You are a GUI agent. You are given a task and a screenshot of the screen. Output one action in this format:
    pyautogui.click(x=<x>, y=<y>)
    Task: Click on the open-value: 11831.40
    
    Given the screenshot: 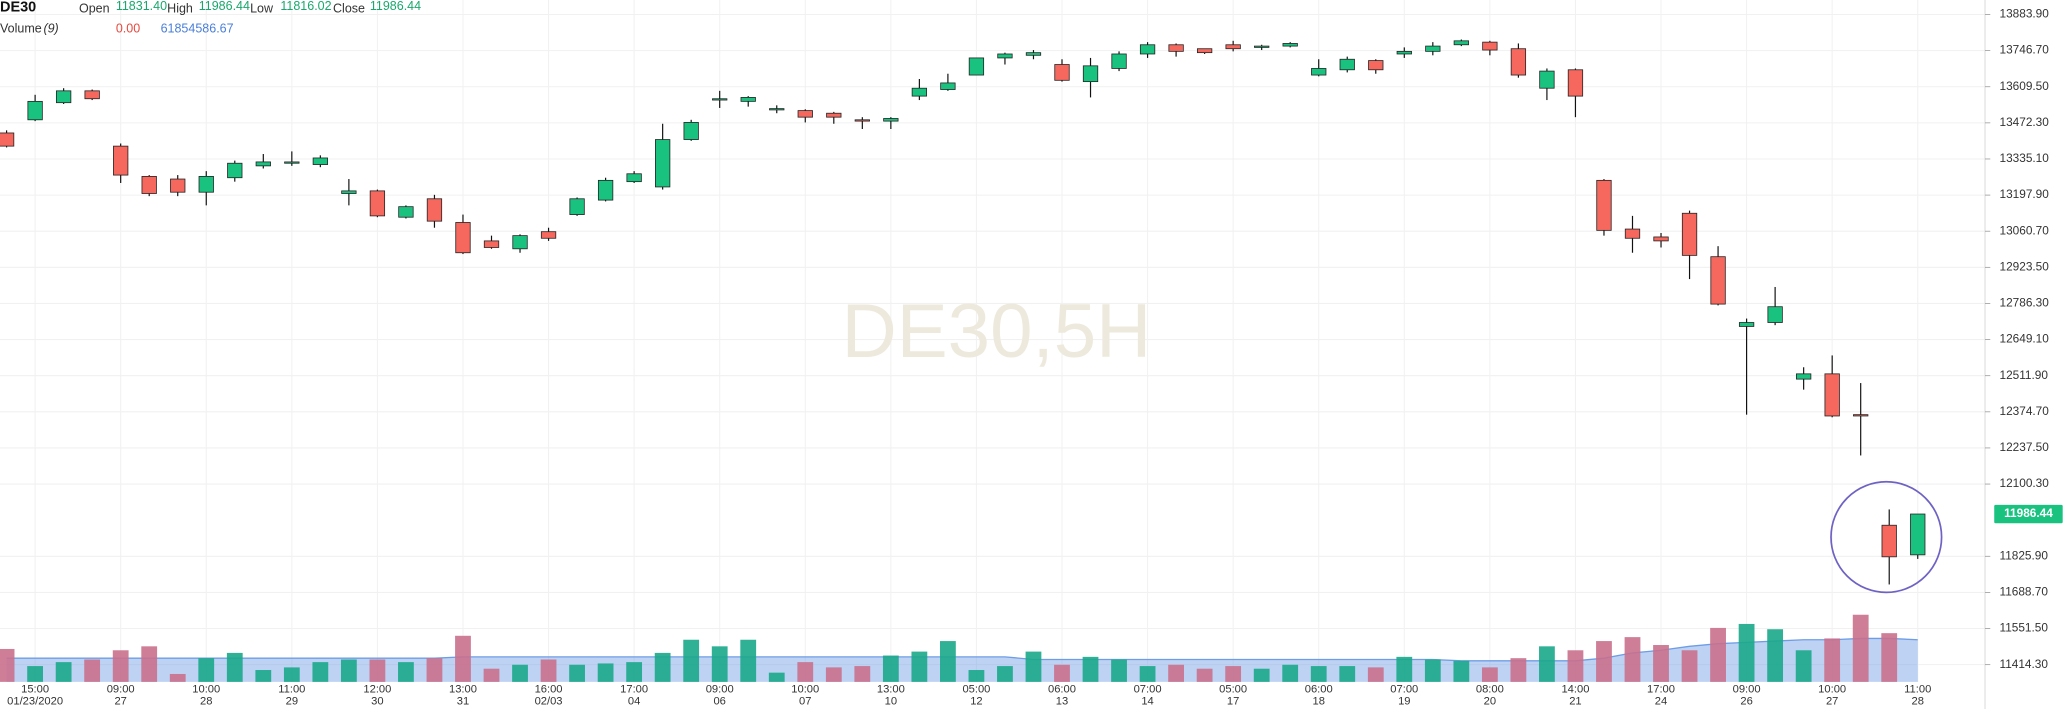 What is the action you would take?
    pyautogui.click(x=141, y=6)
    